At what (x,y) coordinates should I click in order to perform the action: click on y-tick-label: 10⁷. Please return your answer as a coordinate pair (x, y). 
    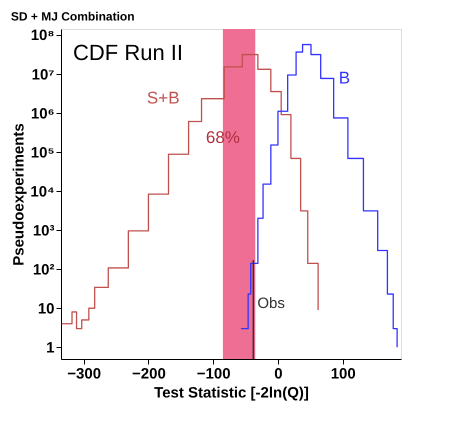
    Looking at the image, I should click on (43, 75).